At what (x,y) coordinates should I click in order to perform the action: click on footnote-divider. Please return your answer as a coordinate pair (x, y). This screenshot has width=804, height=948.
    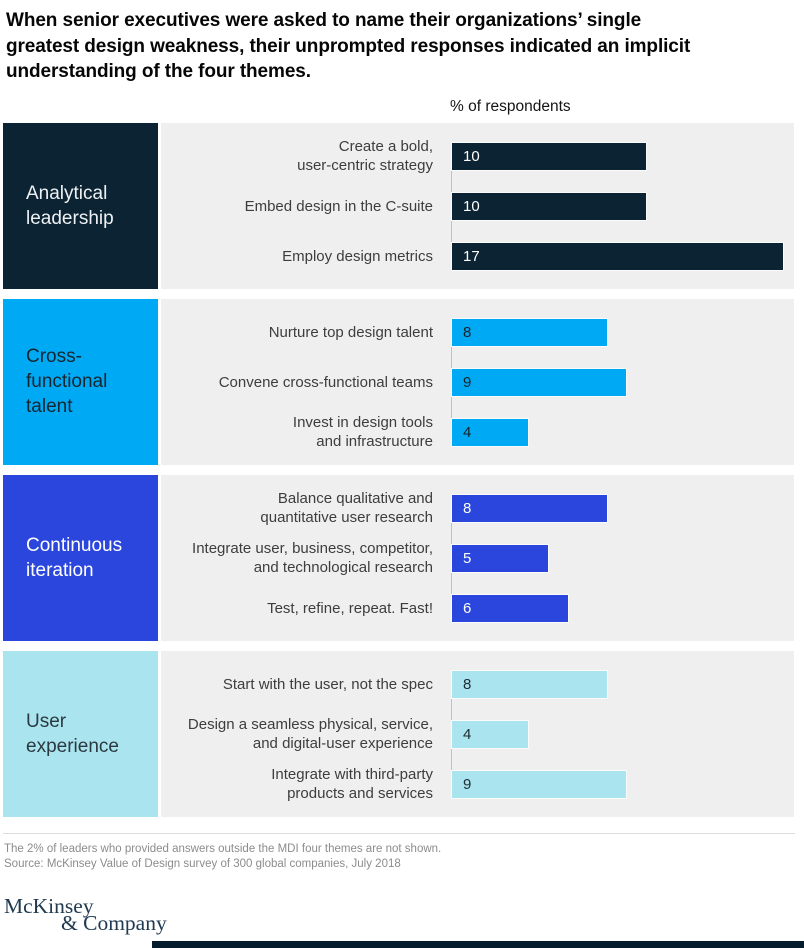
    Looking at the image, I should click on (399, 833).